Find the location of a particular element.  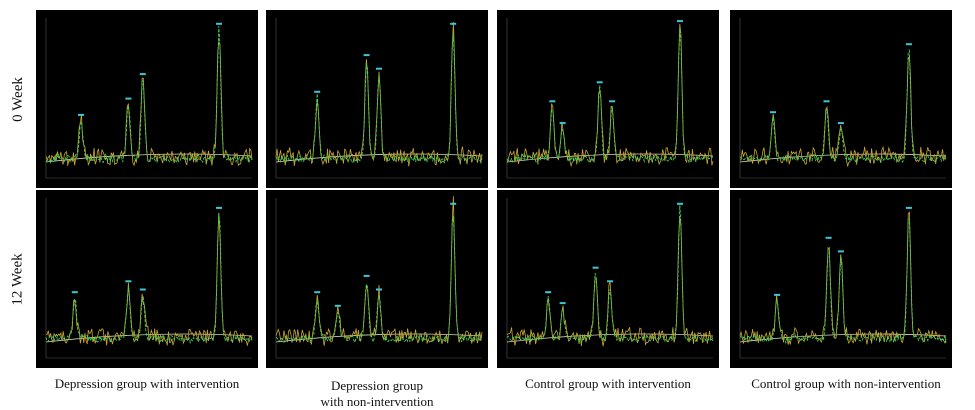

row-label-text: 12 Week is located at coordinates (17, 279).